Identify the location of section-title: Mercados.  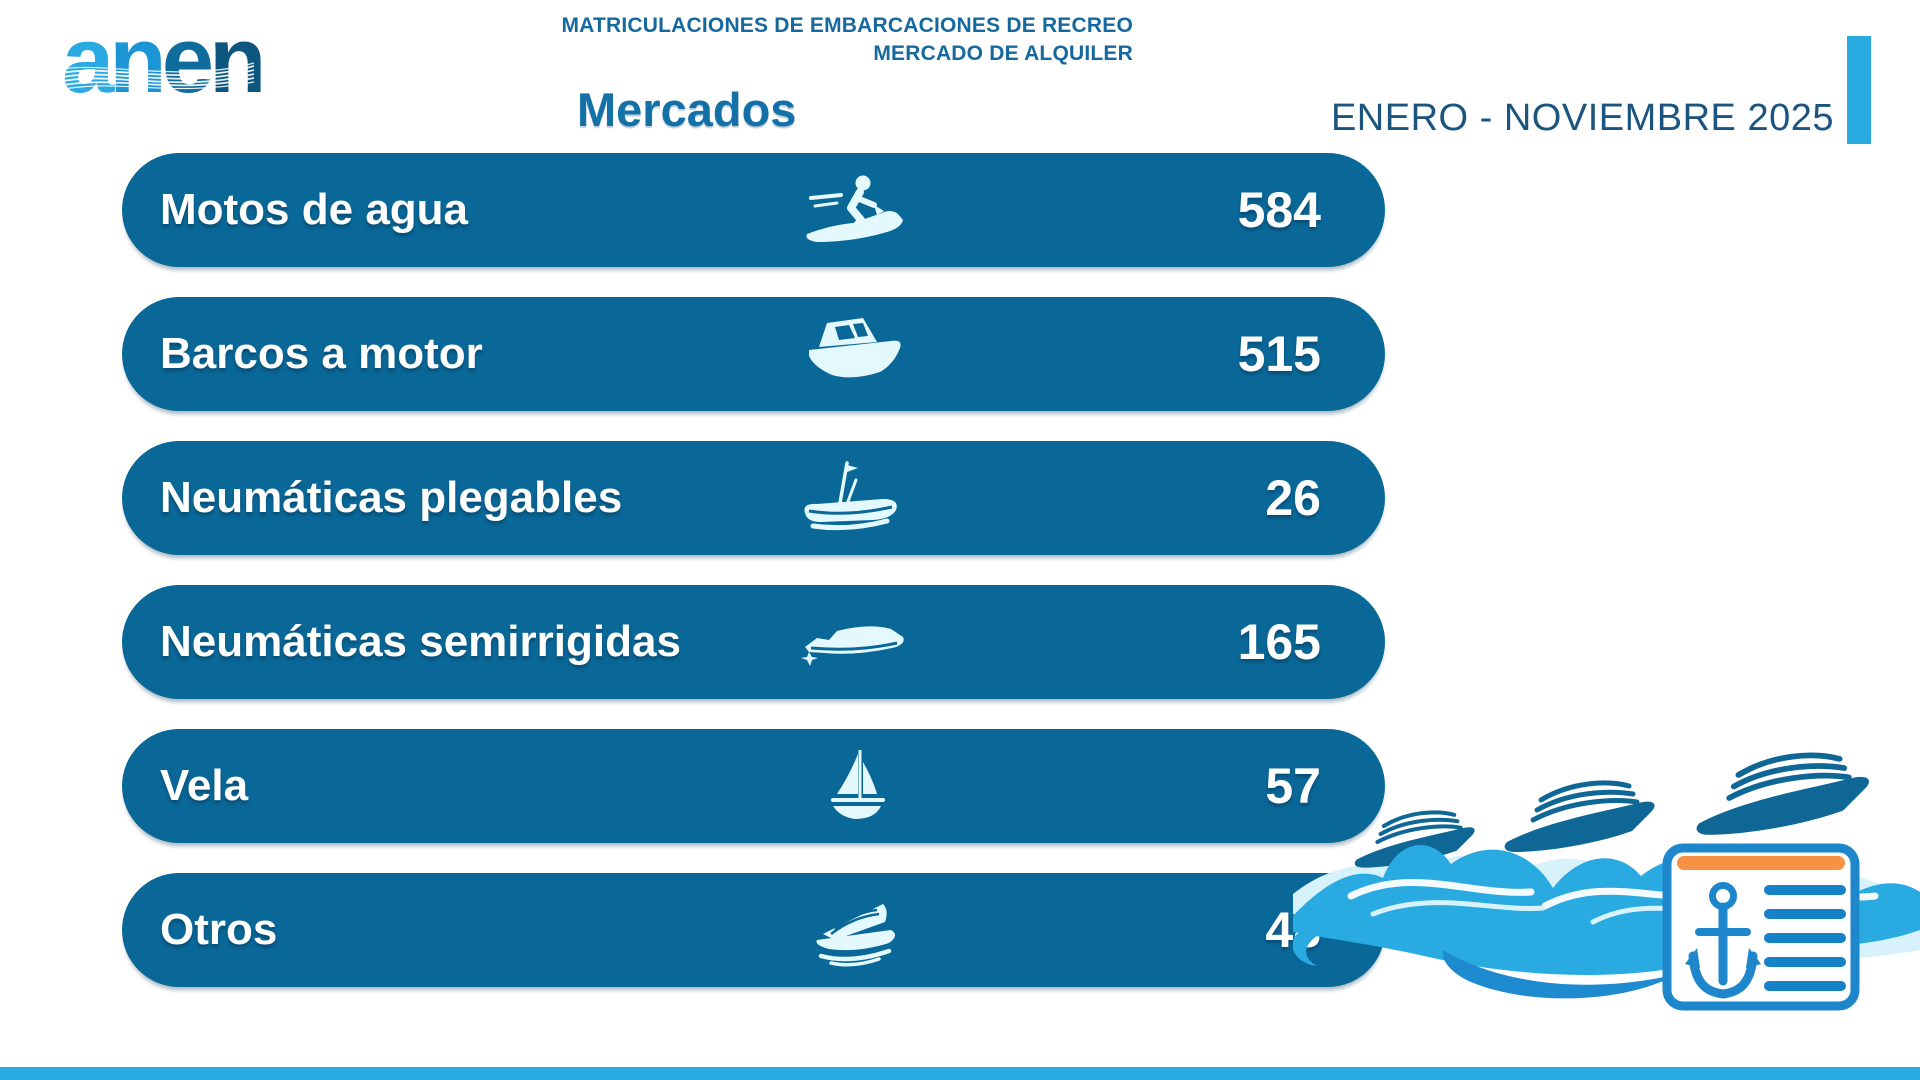
(687, 109).